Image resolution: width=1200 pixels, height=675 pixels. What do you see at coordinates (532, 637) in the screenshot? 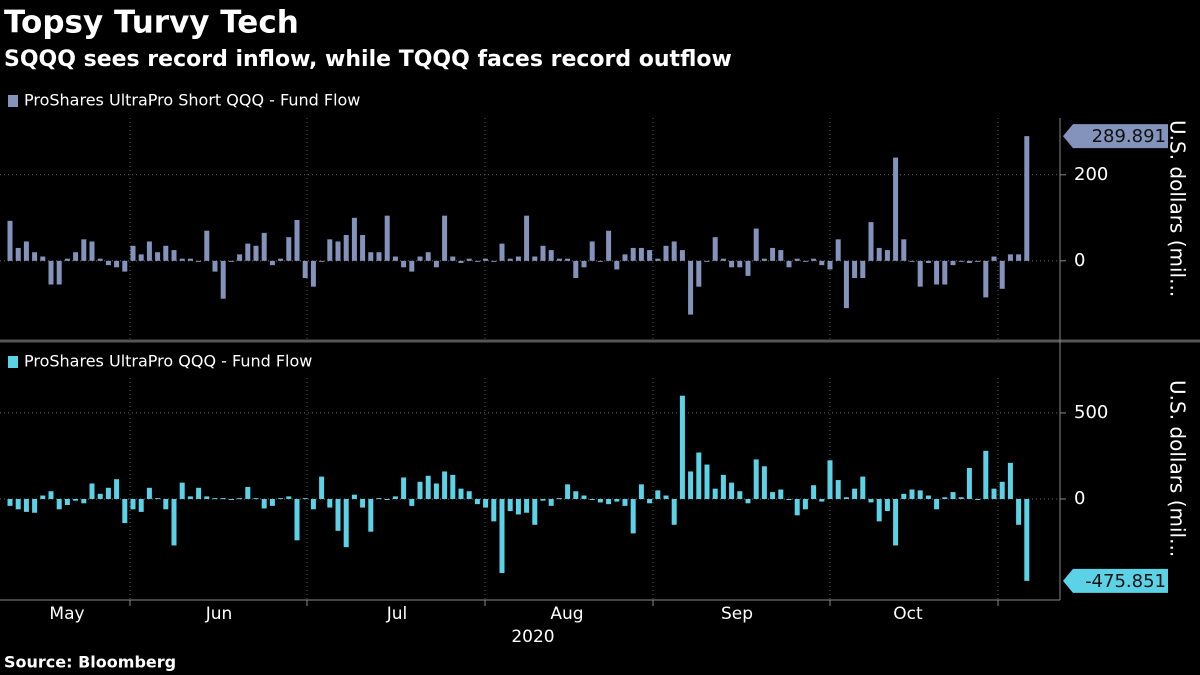
I see `x-year-label: 2020` at bounding box center [532, 637].